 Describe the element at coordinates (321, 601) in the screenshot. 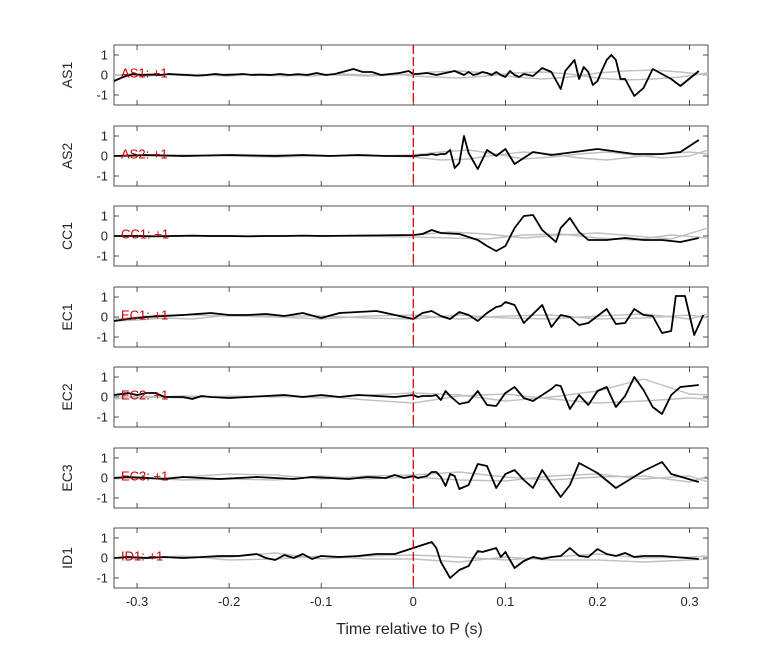

I see `x-tick-label: -0.1` at that location.